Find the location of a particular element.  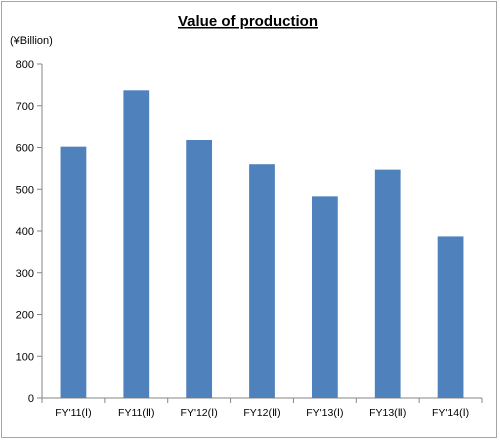

y-tick-label: 700 is located at coordinates (25, 107).